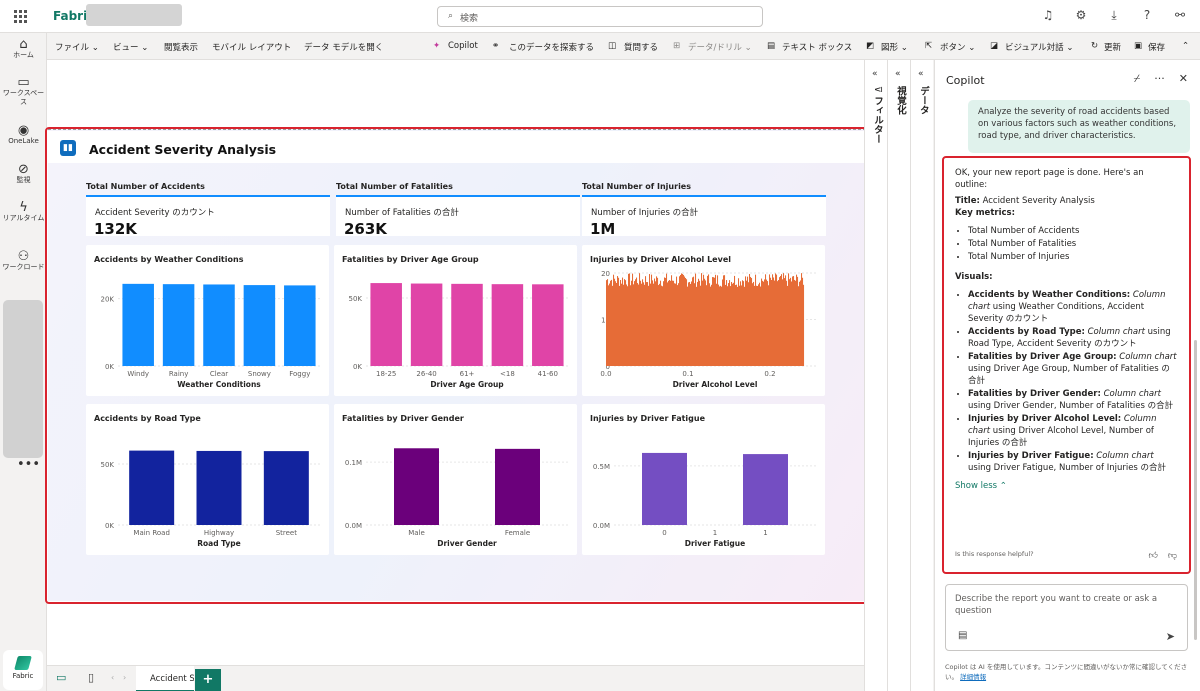 The height and width of the screenshot is (691, 1200). What do you see at coordinates (29, 464) in the screenshot?
I see `more-icon: •••` at bounding box center [29, 464].